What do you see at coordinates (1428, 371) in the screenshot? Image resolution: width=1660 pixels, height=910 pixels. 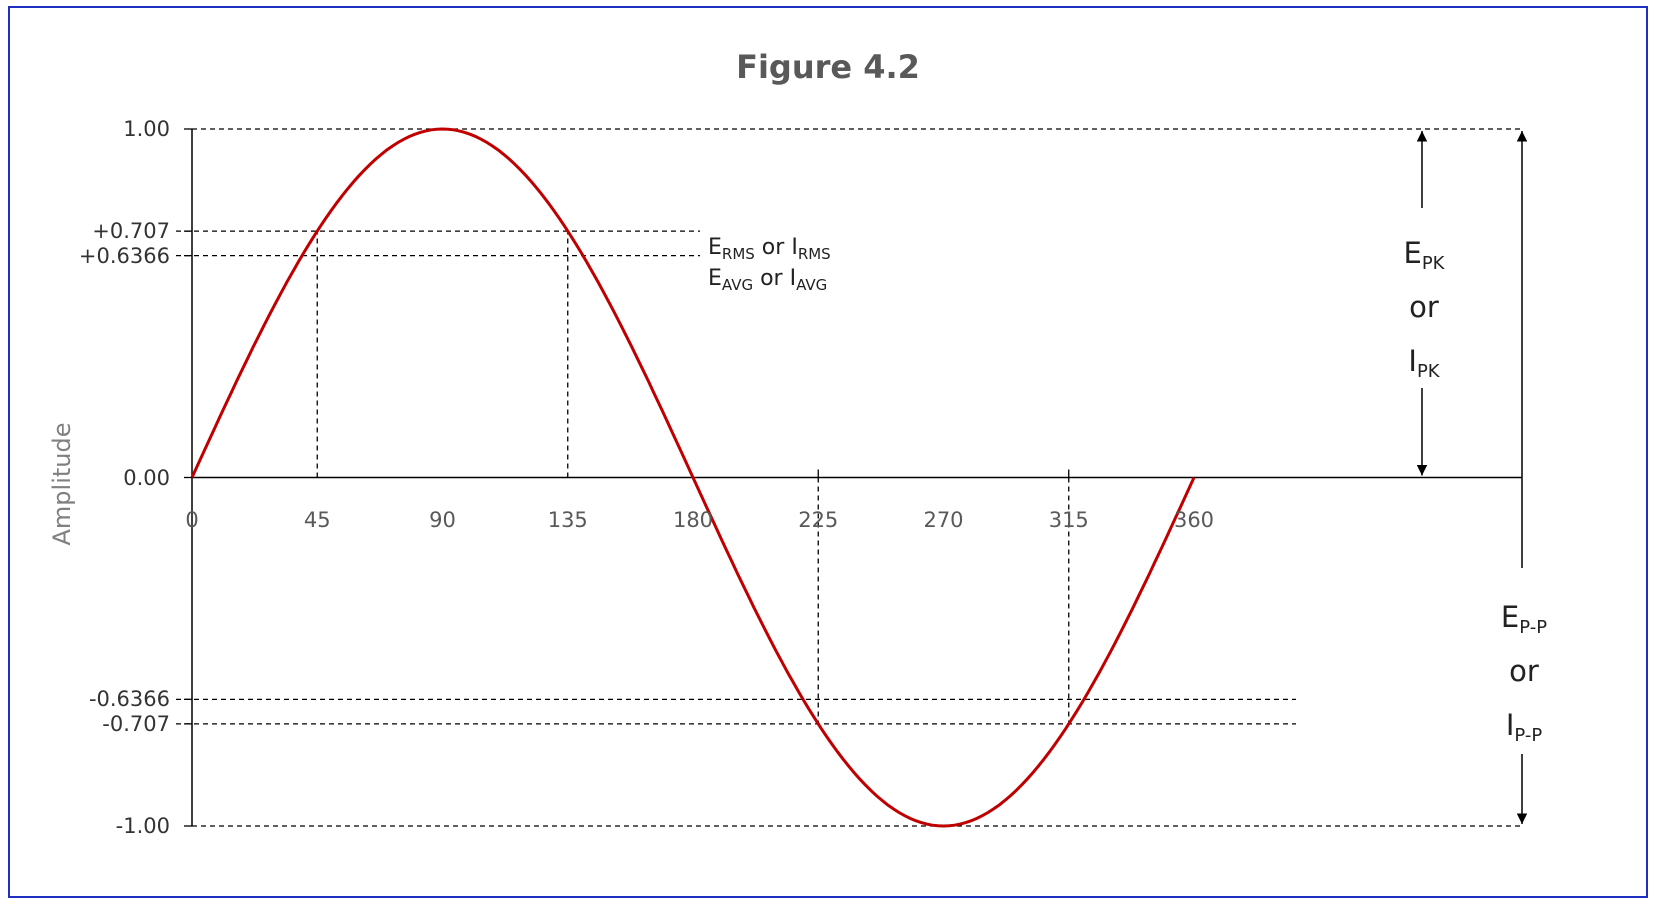 I see `peak-i-sub: PK` at bounding box center [1428, 371].